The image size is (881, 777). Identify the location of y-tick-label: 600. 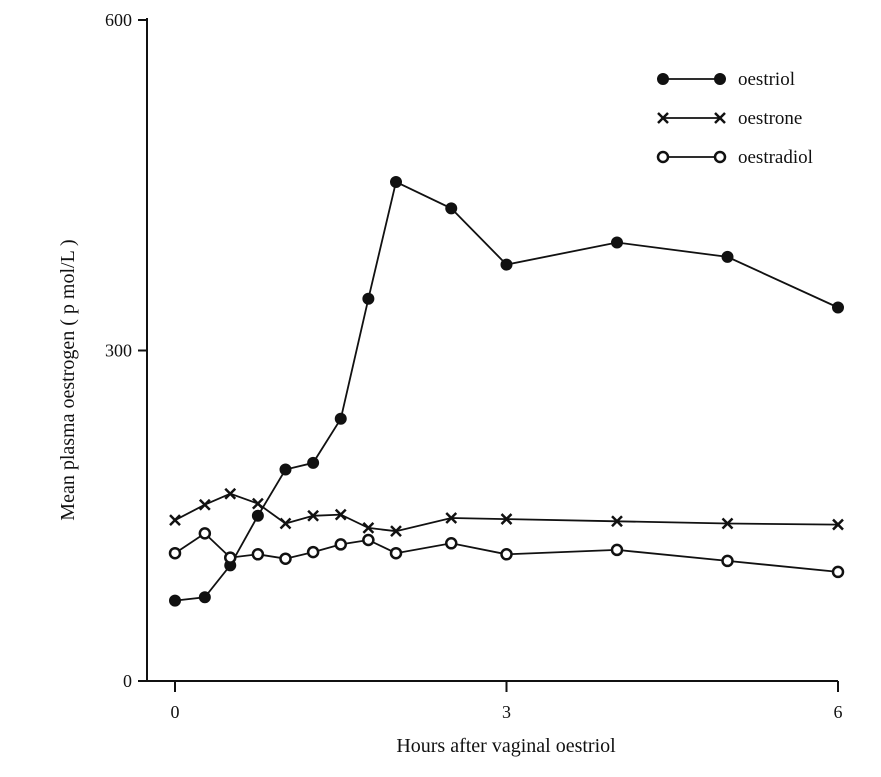
(118, 20).